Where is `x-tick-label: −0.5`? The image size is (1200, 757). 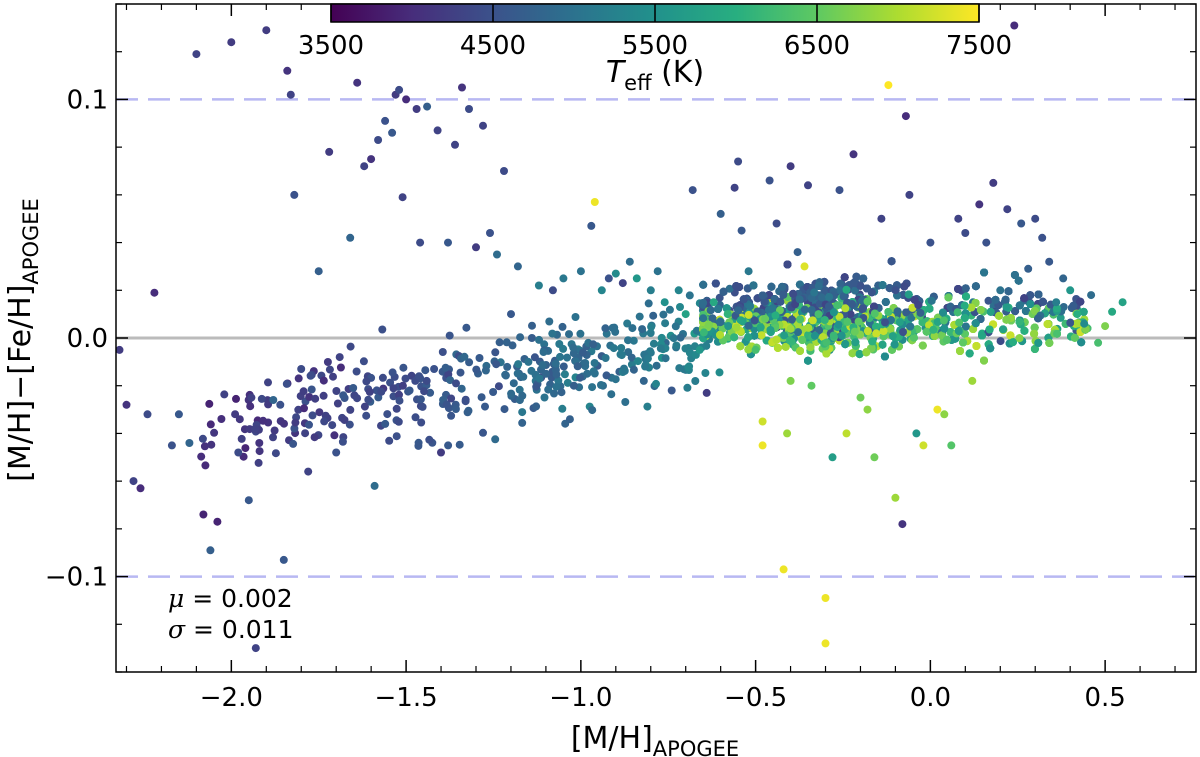
x-tick-label: −0.5 is located at coordinates (755, 698).